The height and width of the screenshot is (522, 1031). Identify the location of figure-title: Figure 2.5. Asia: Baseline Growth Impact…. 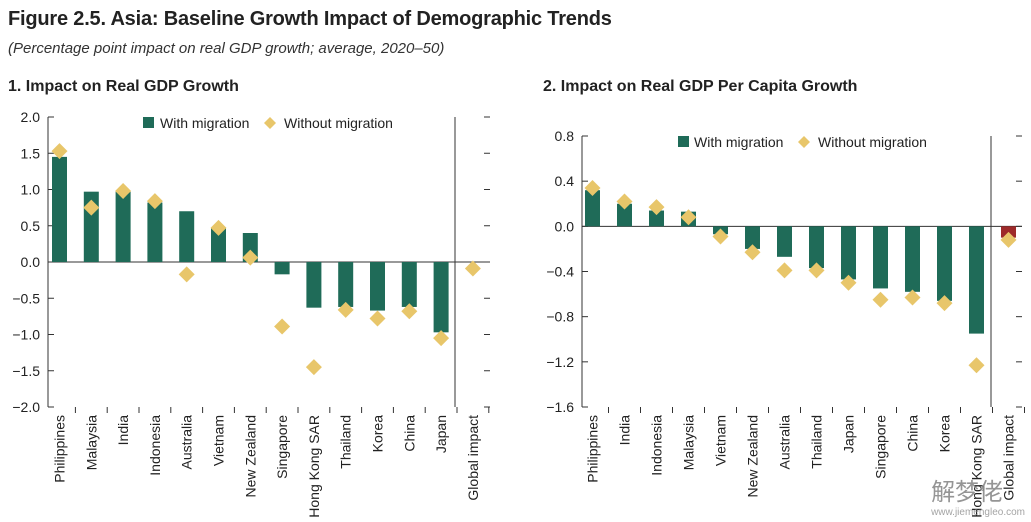
(310, 19).